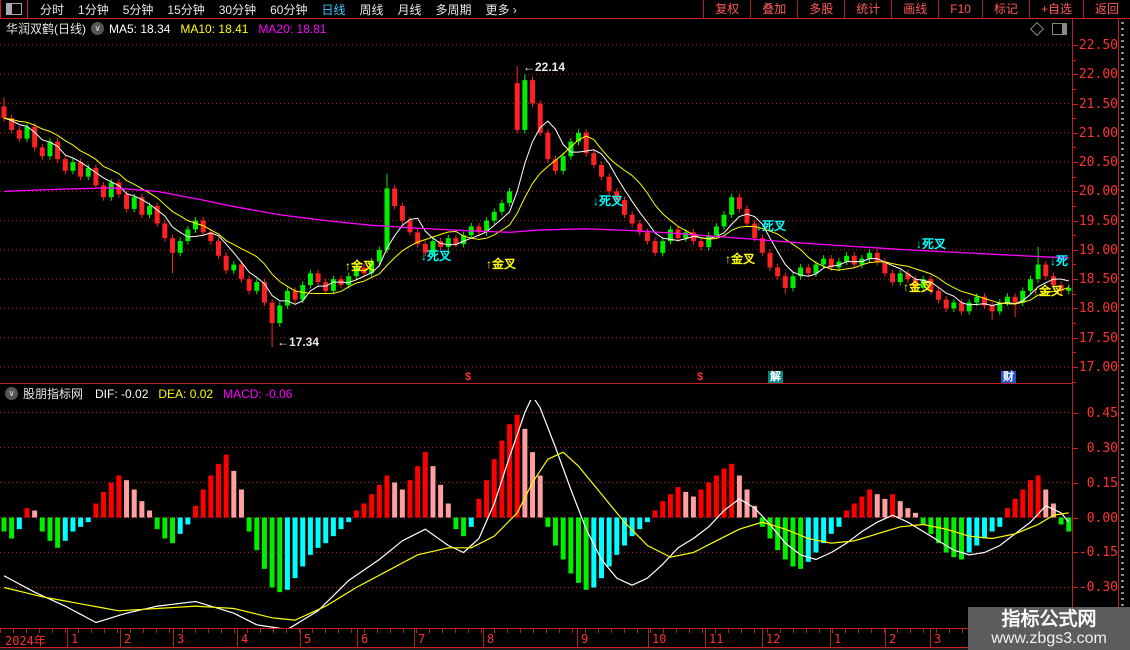  Describe the element at coordinates (453, 9) in the screenshot. I see `period-item-多周期: 多周期` at that location.